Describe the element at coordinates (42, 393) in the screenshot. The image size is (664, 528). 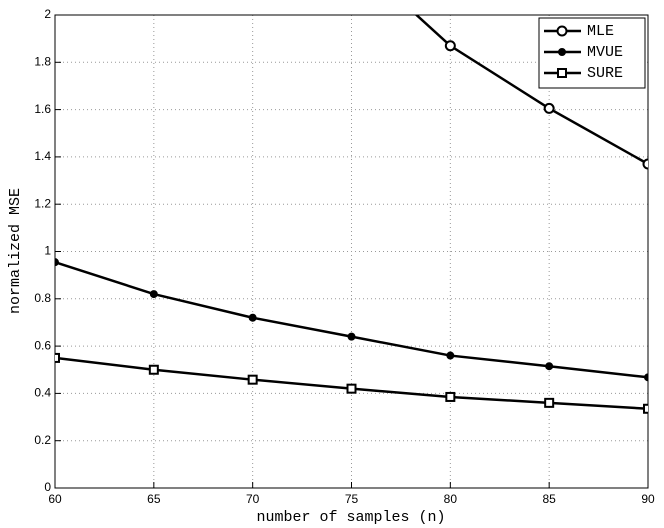
I see `y-tick-label: 0.4` at that location.